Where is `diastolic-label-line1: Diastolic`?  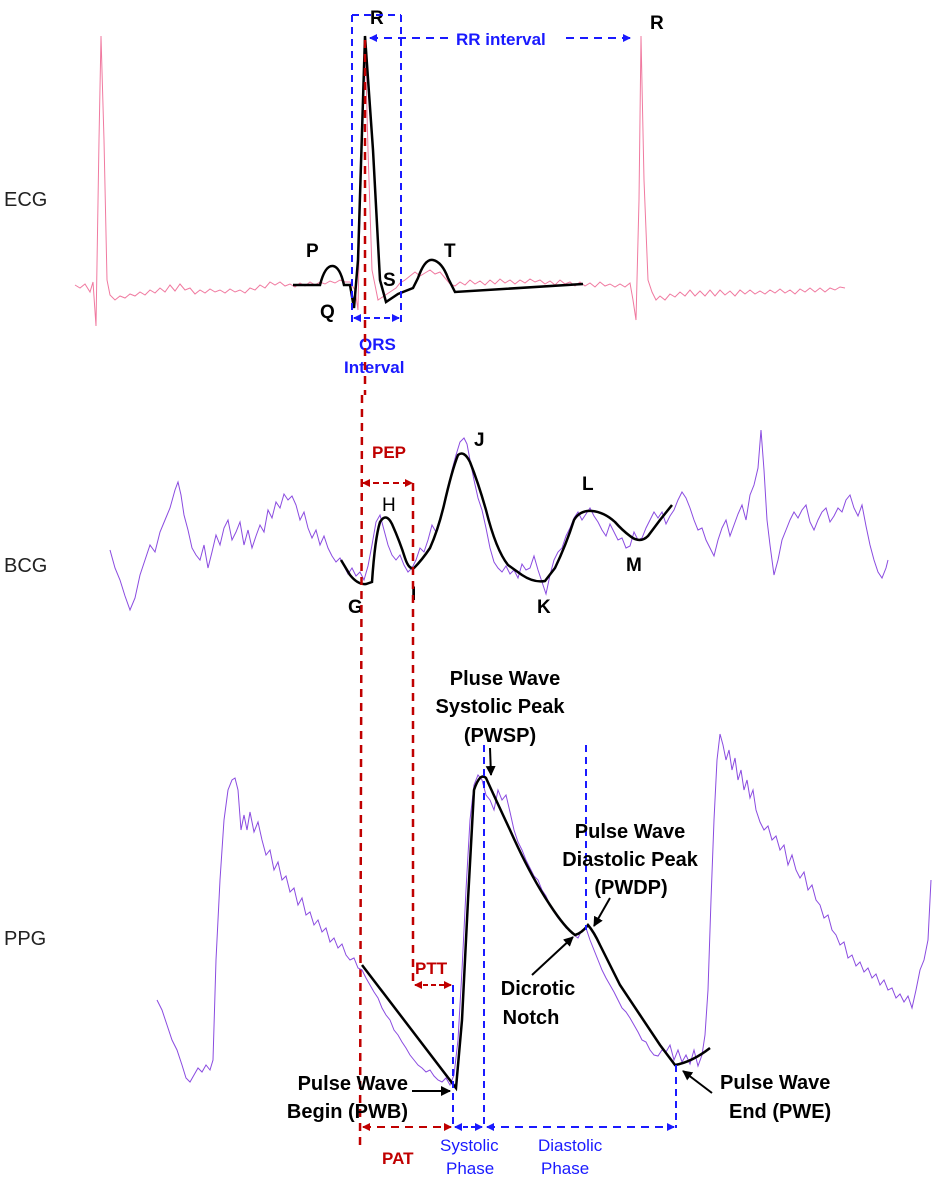 diastolic-label-line1: Diastolic is located at coordinates (570, 1145).